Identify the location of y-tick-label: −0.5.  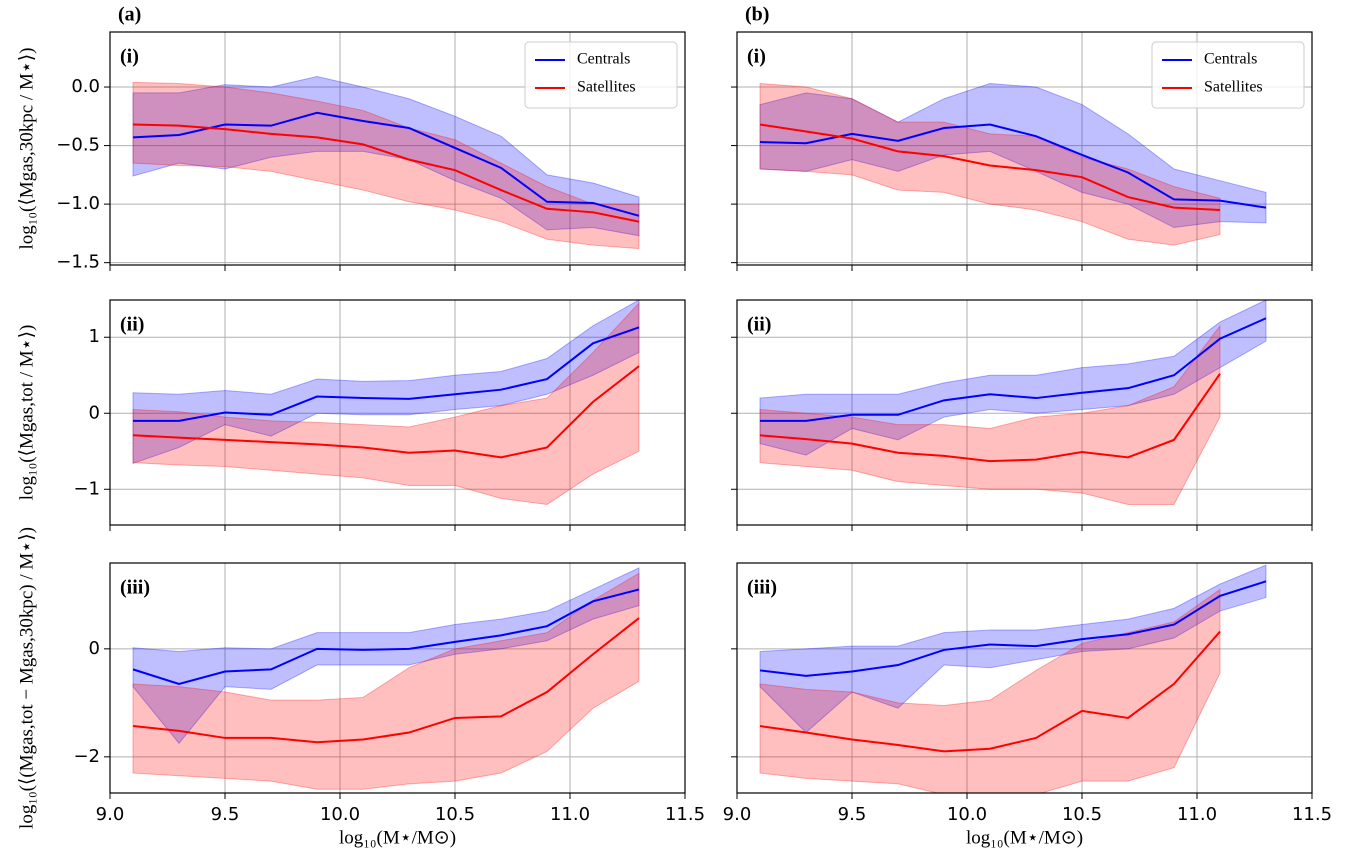
(78, 145).